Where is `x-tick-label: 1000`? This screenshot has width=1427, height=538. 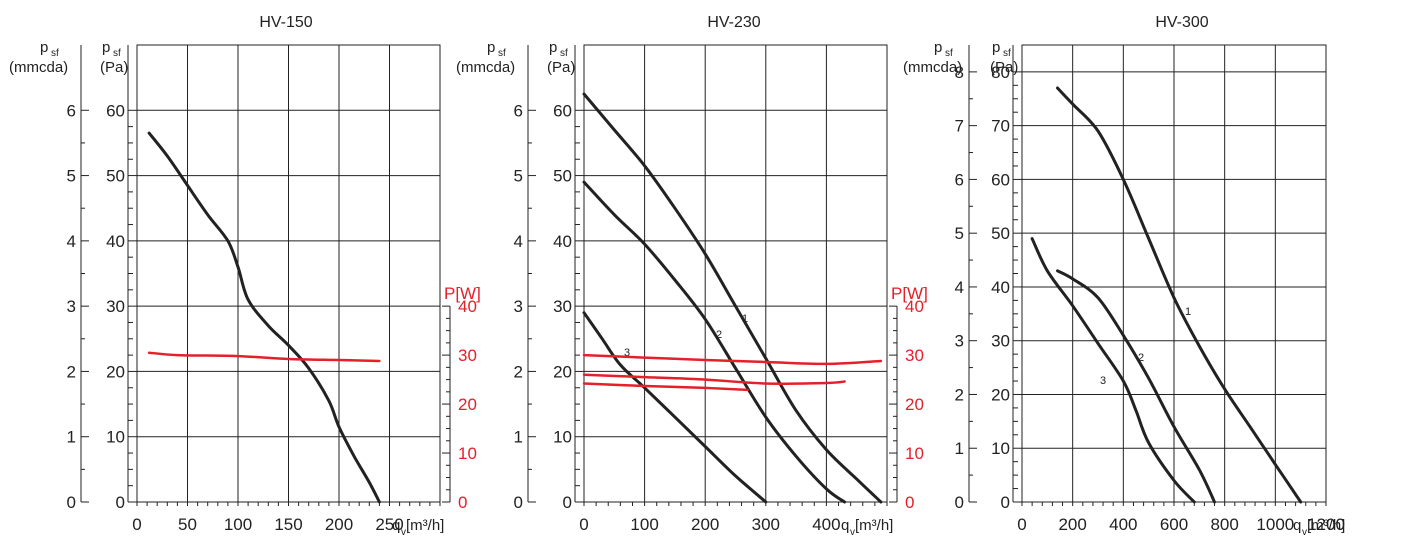
x-tick-label: 1000 is located at coordinates (1275, 524).